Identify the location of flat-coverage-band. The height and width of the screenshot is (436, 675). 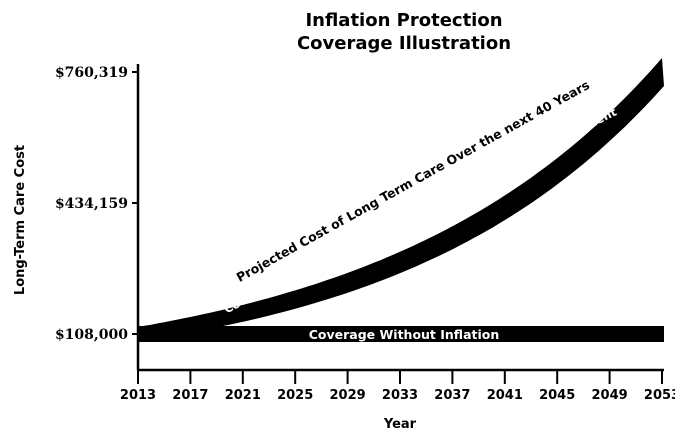
(401, 334).